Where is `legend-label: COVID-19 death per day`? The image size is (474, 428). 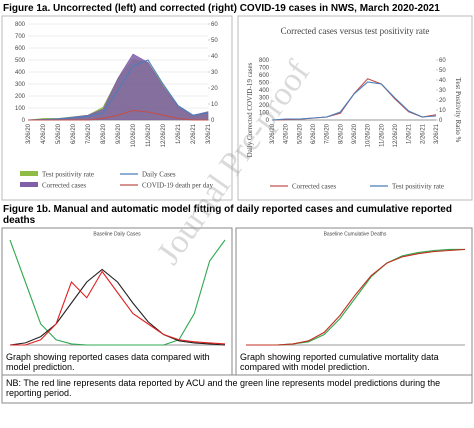 legend-label: COVID-19 death per day is located at coordinates (177, 186).